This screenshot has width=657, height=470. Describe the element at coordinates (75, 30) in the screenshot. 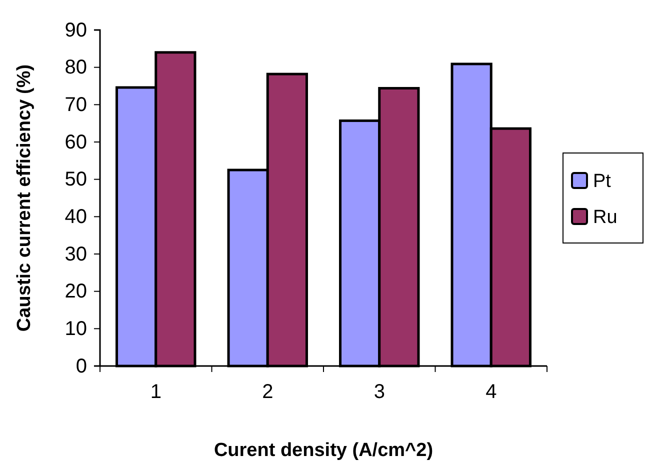

I see `y-tick-label: 90` at that location.